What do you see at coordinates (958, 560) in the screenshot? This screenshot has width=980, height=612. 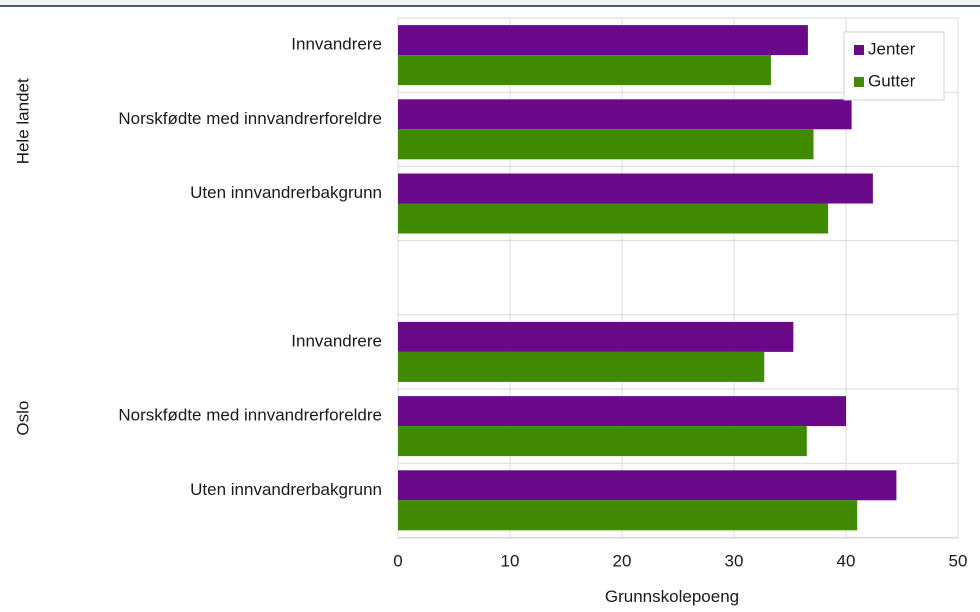 I see `x-tick-label: 50` at bounding box center [958, 560].